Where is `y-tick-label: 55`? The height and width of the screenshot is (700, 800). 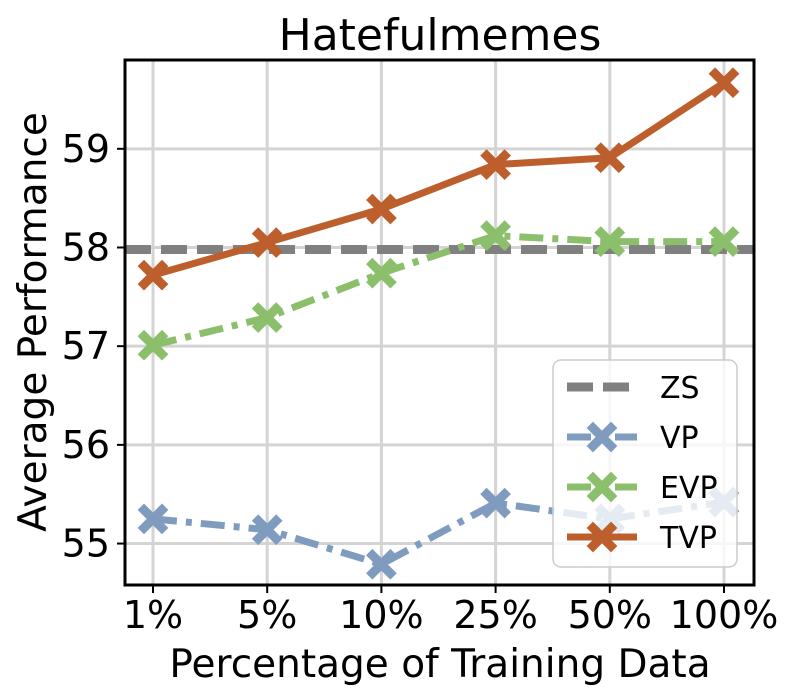
y-tick-label: 55 is located at coordinates (86, 544).